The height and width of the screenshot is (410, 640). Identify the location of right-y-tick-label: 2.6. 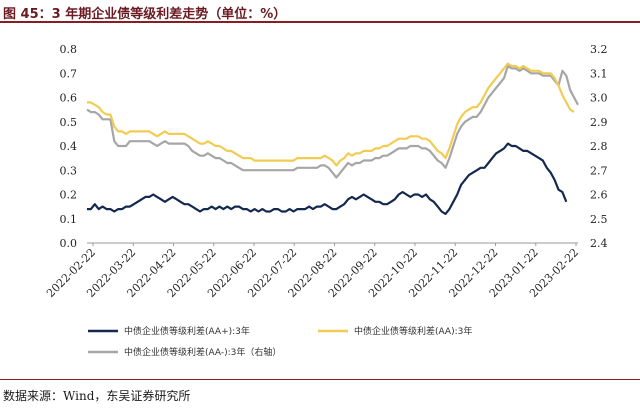
(599, 195).